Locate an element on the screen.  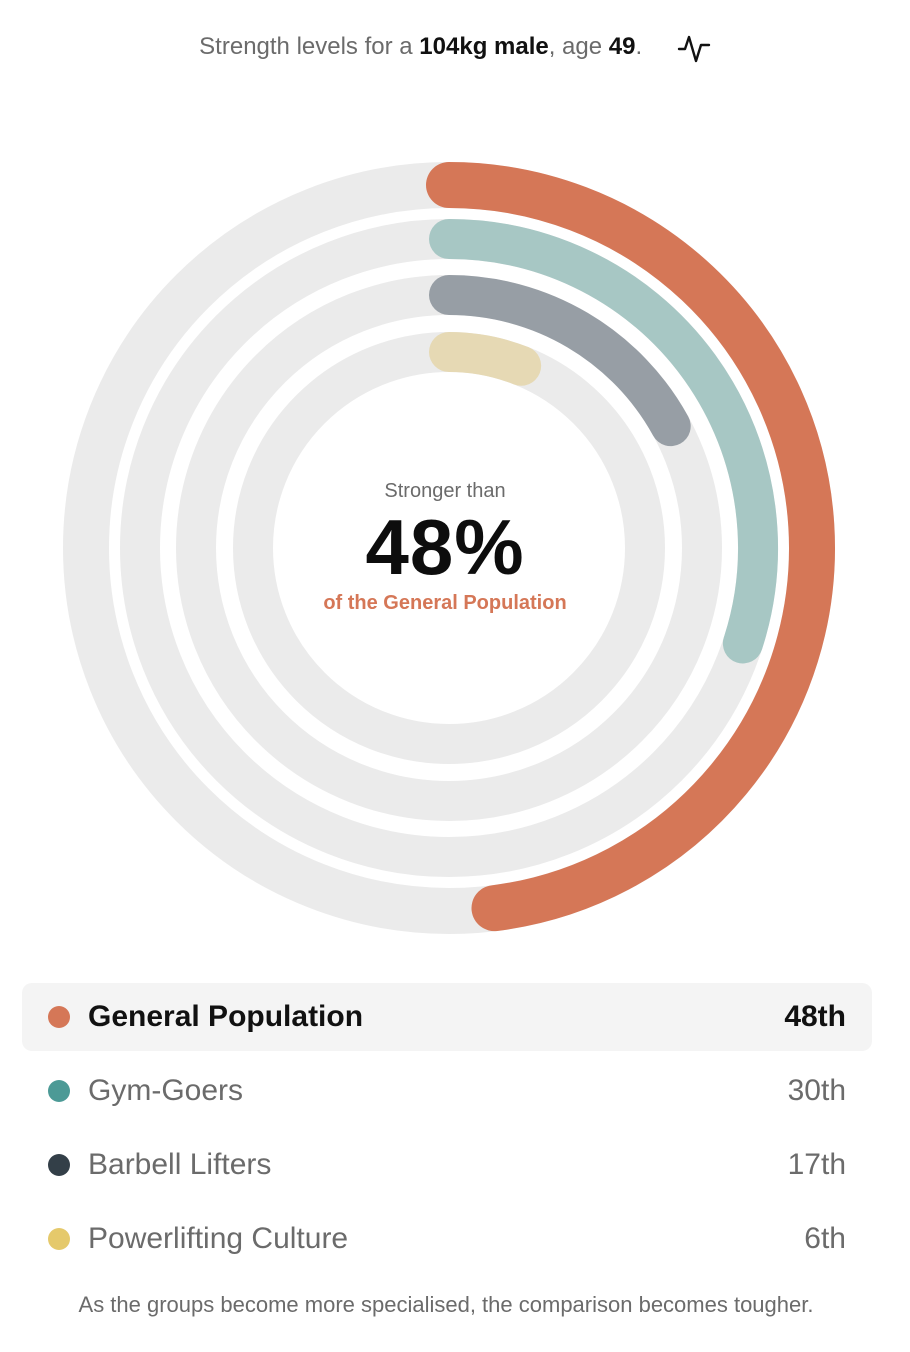
legend-name: General Population is located at coordinates (226, 1016).